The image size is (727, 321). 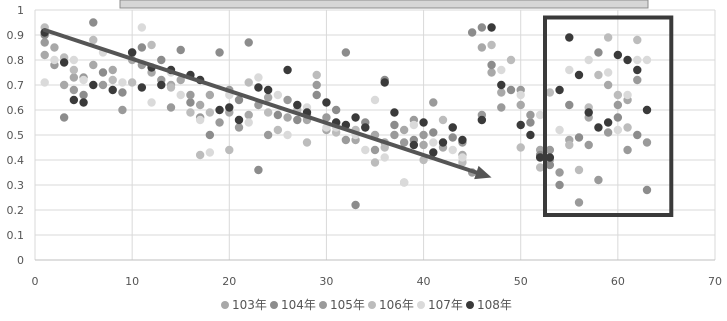 I want to click on top-banner, so click(x=384, y=4).